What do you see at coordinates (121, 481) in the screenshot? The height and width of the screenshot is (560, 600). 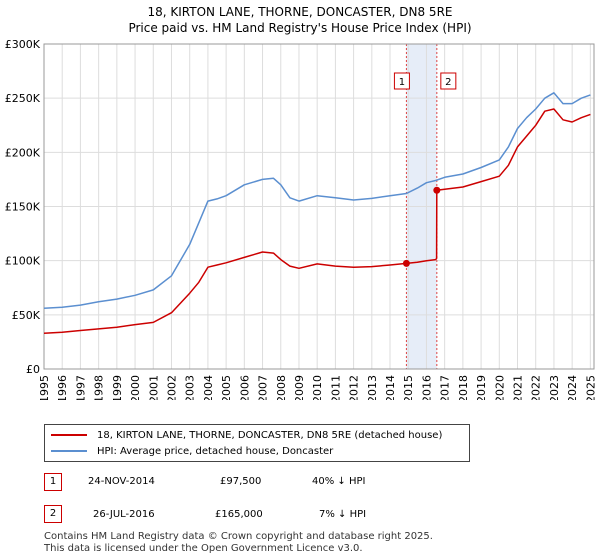 I see `transaction-date: 24-NOV-2014` at bounding box center [121, 481].